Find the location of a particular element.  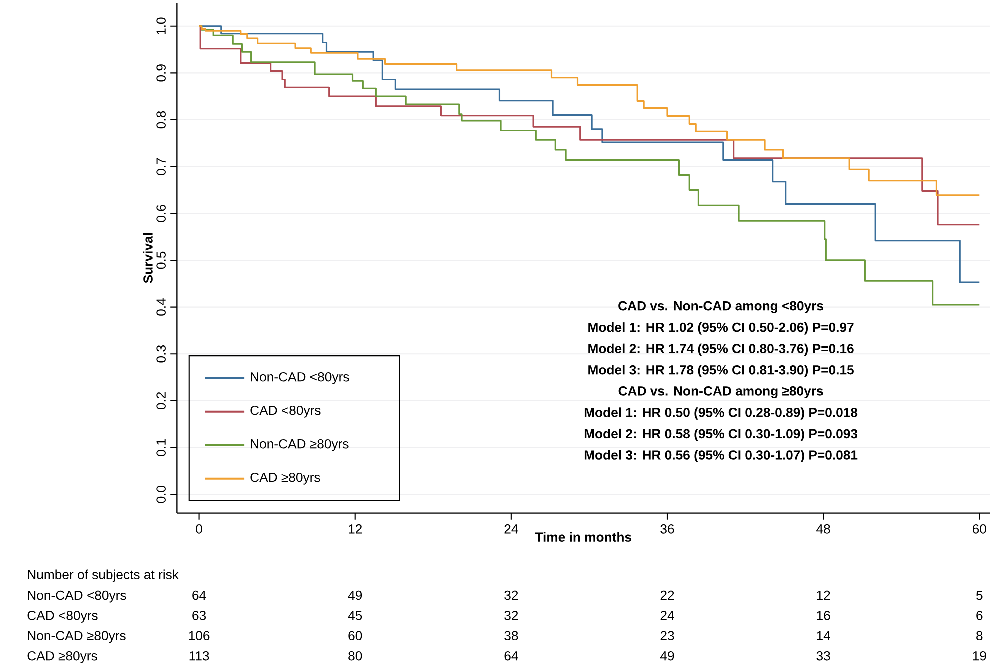

x-axis-title: Time in months is located at coordinates (583, 537).